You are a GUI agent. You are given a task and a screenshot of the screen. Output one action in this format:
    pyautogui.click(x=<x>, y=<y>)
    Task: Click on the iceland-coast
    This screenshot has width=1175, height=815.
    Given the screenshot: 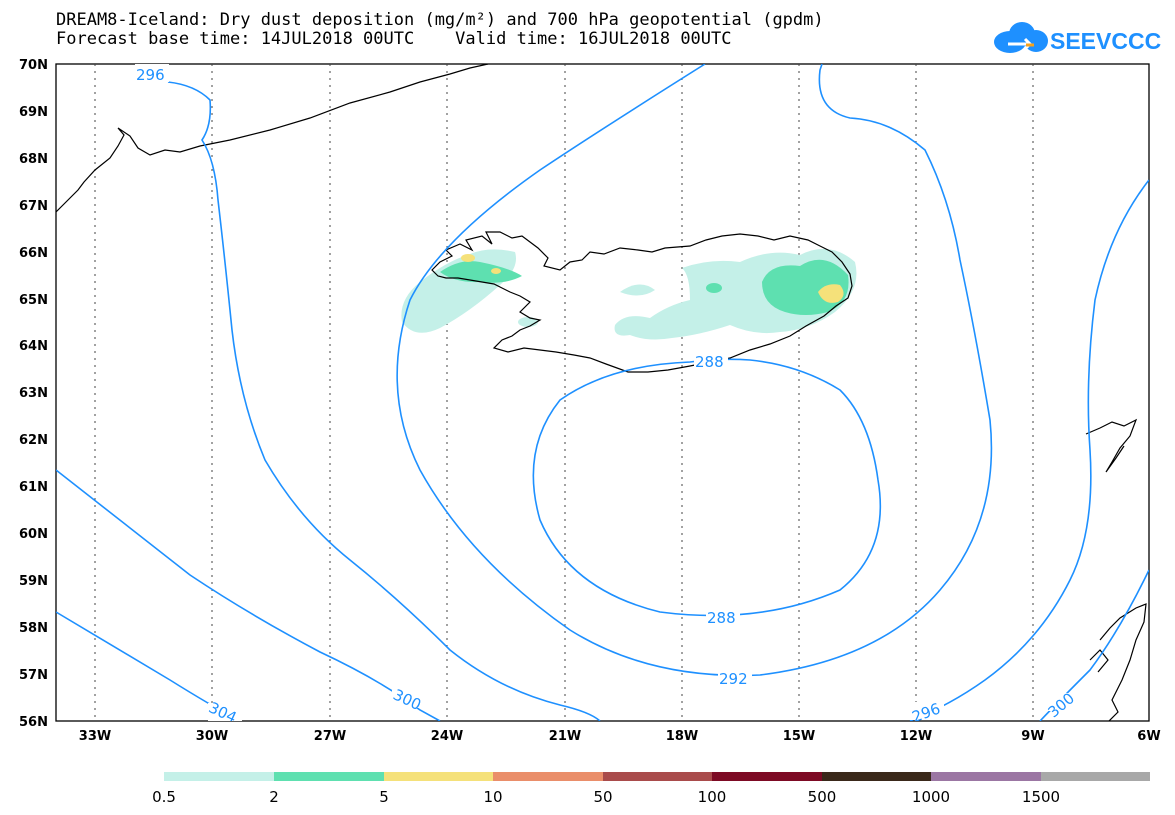 What is the action you would take?
    pyautogui.click(x=642, y=302)
    